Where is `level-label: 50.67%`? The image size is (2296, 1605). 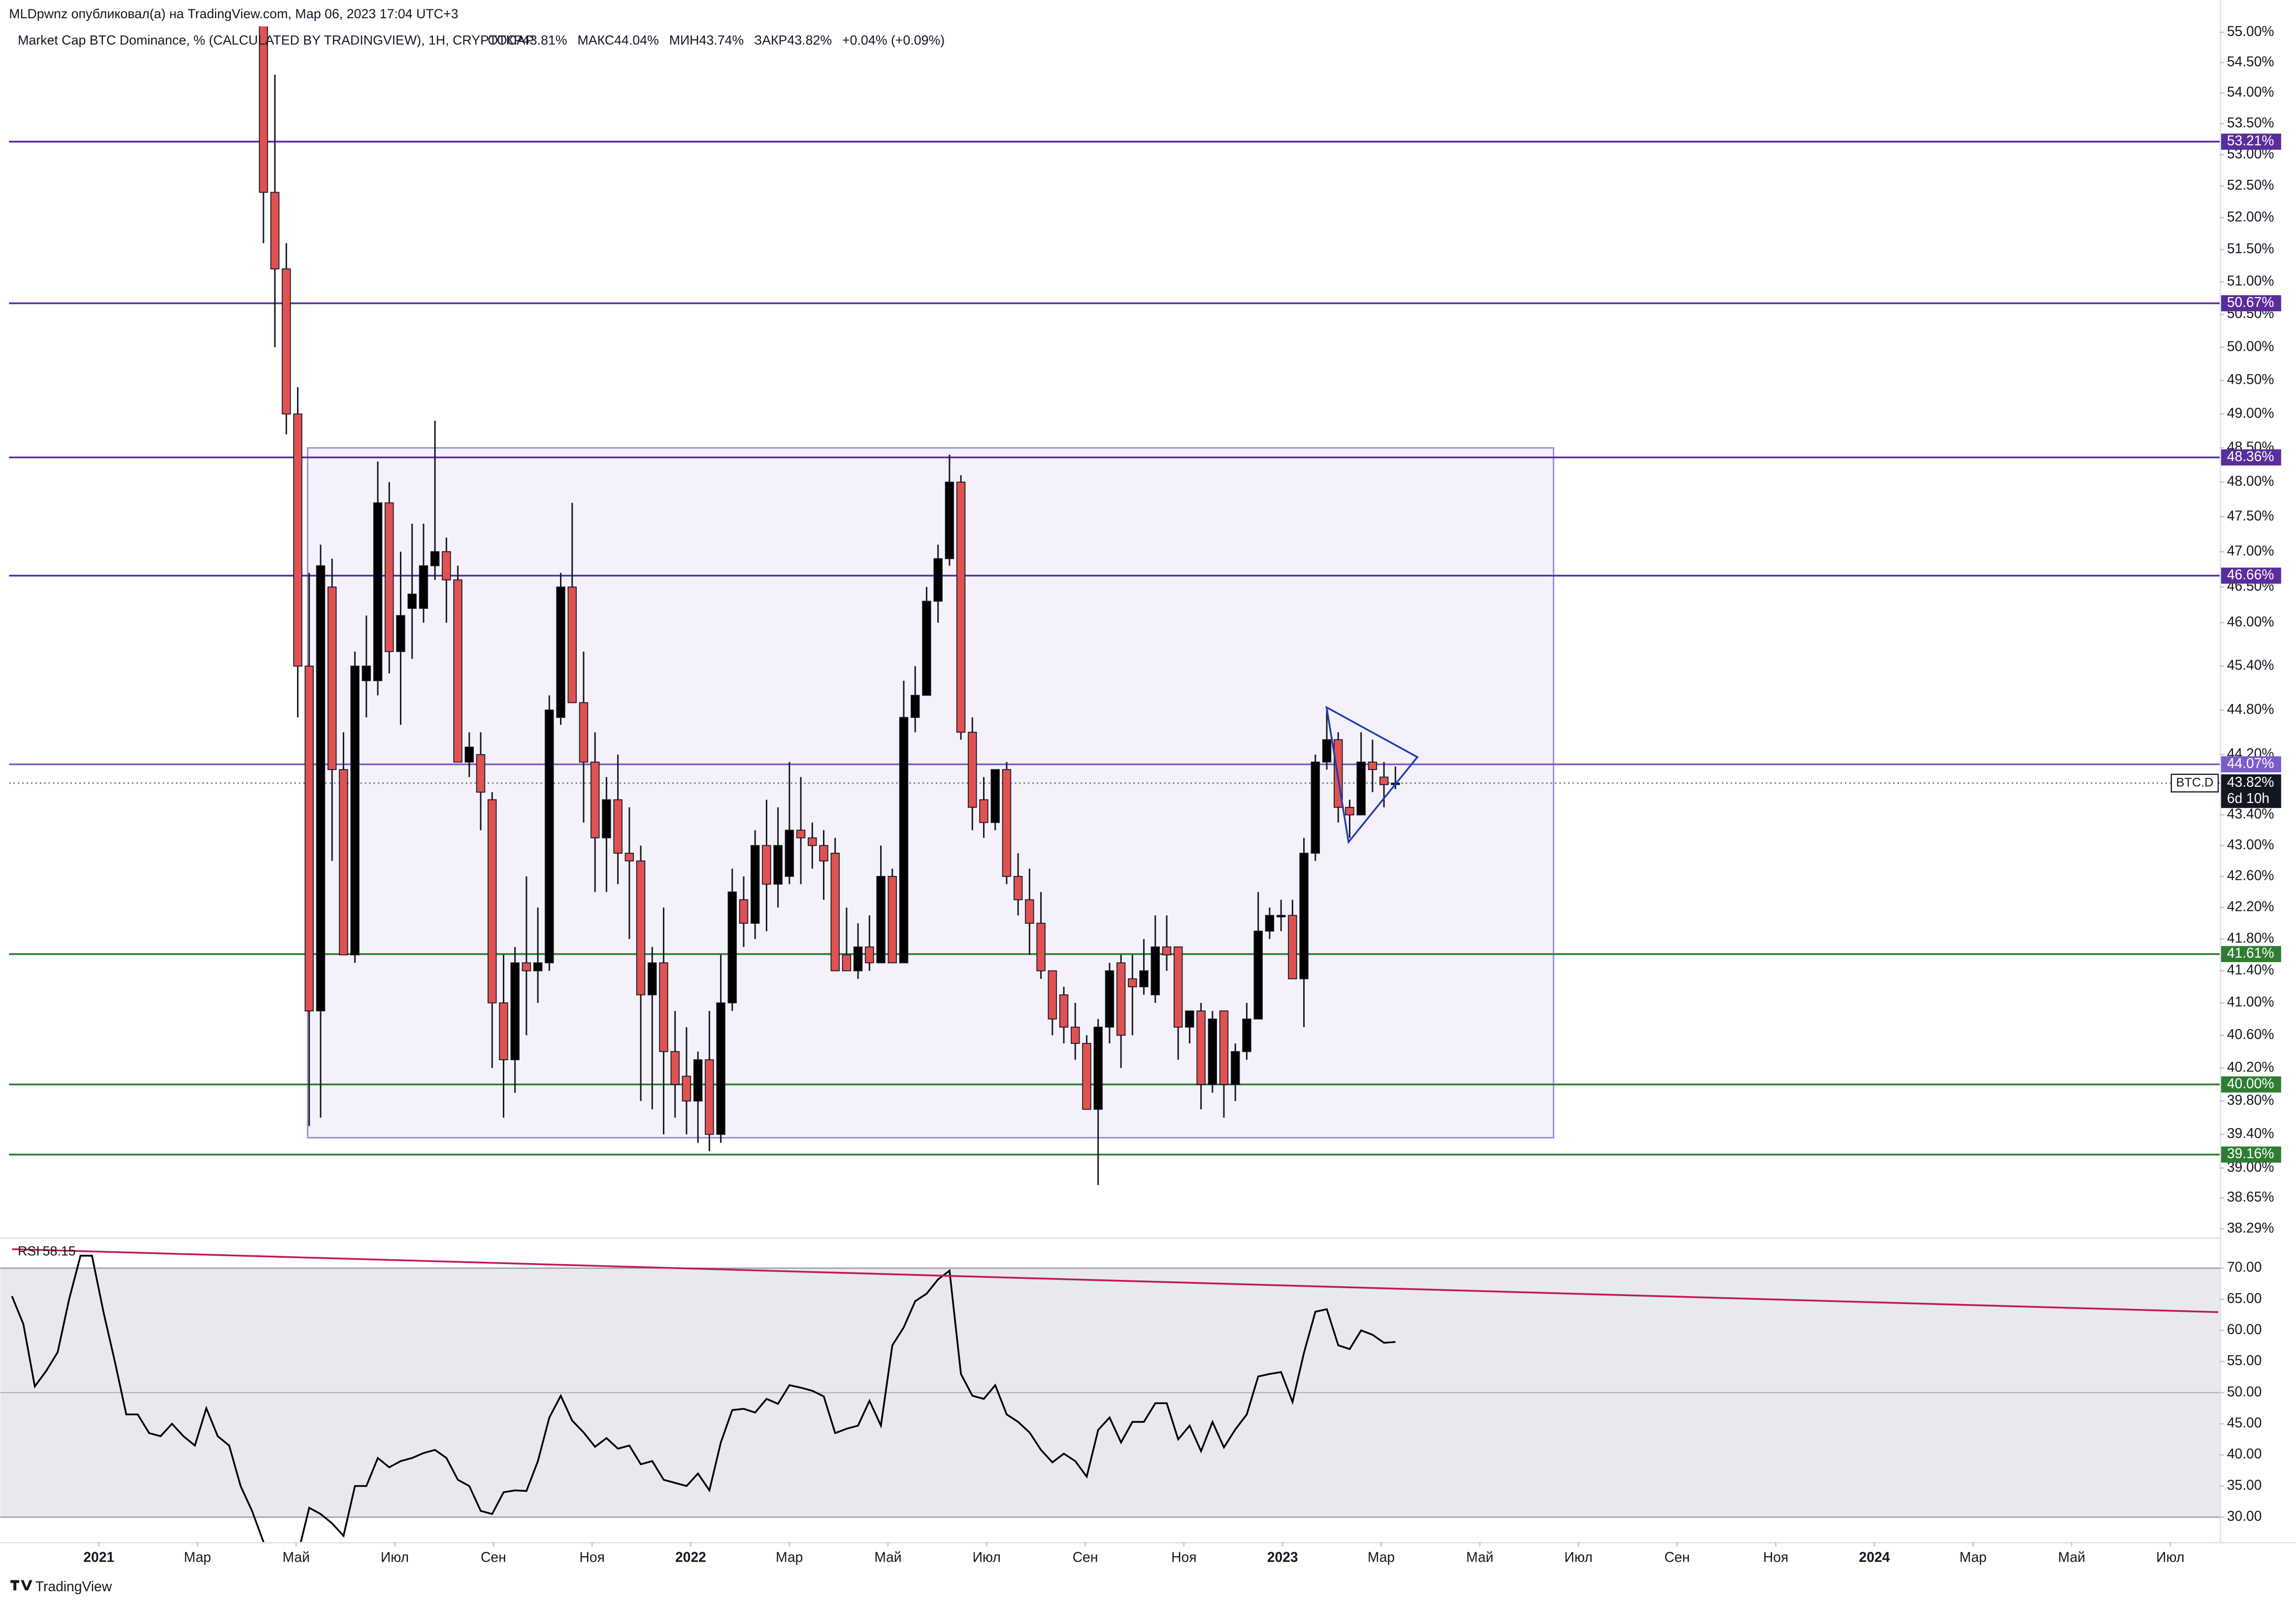
level-label: 50.67% is located at coordinates (2250, 302).